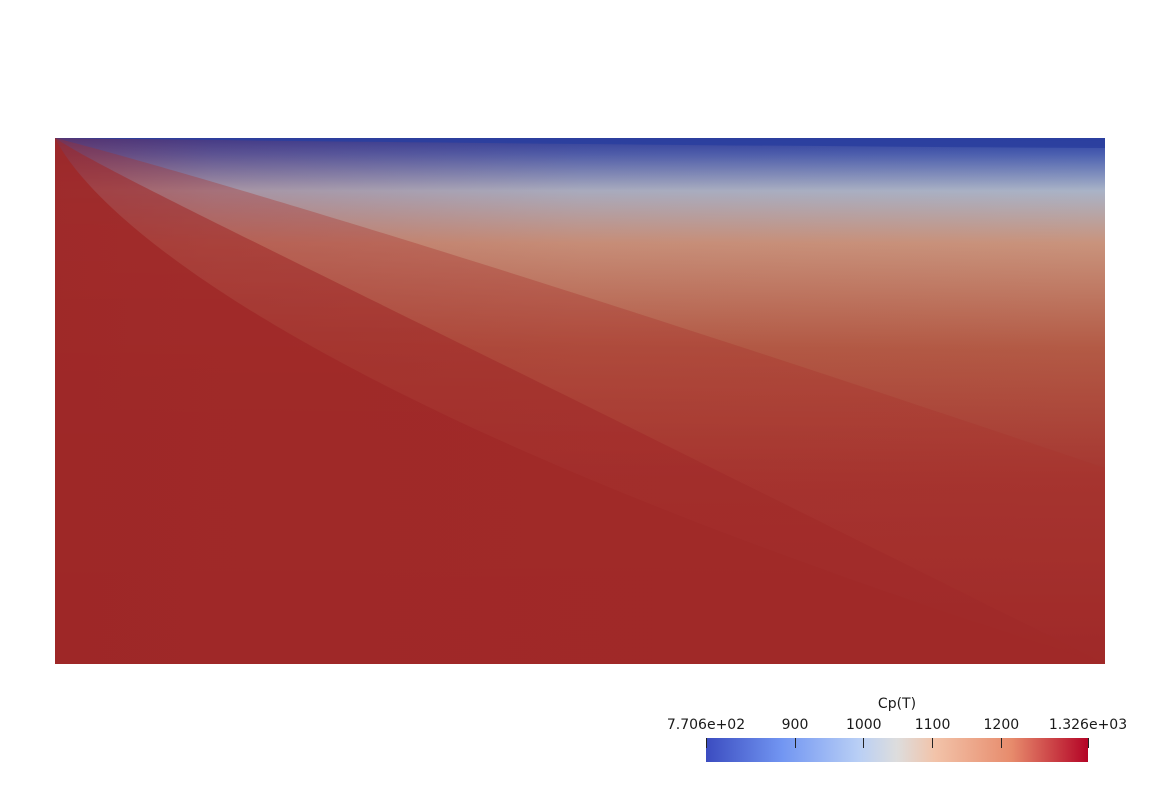 Image resolution: width=1160 pixels, height=802 pixels. I want to click on color-legend-tick-label: 7.706e+02, so click(706, 725).